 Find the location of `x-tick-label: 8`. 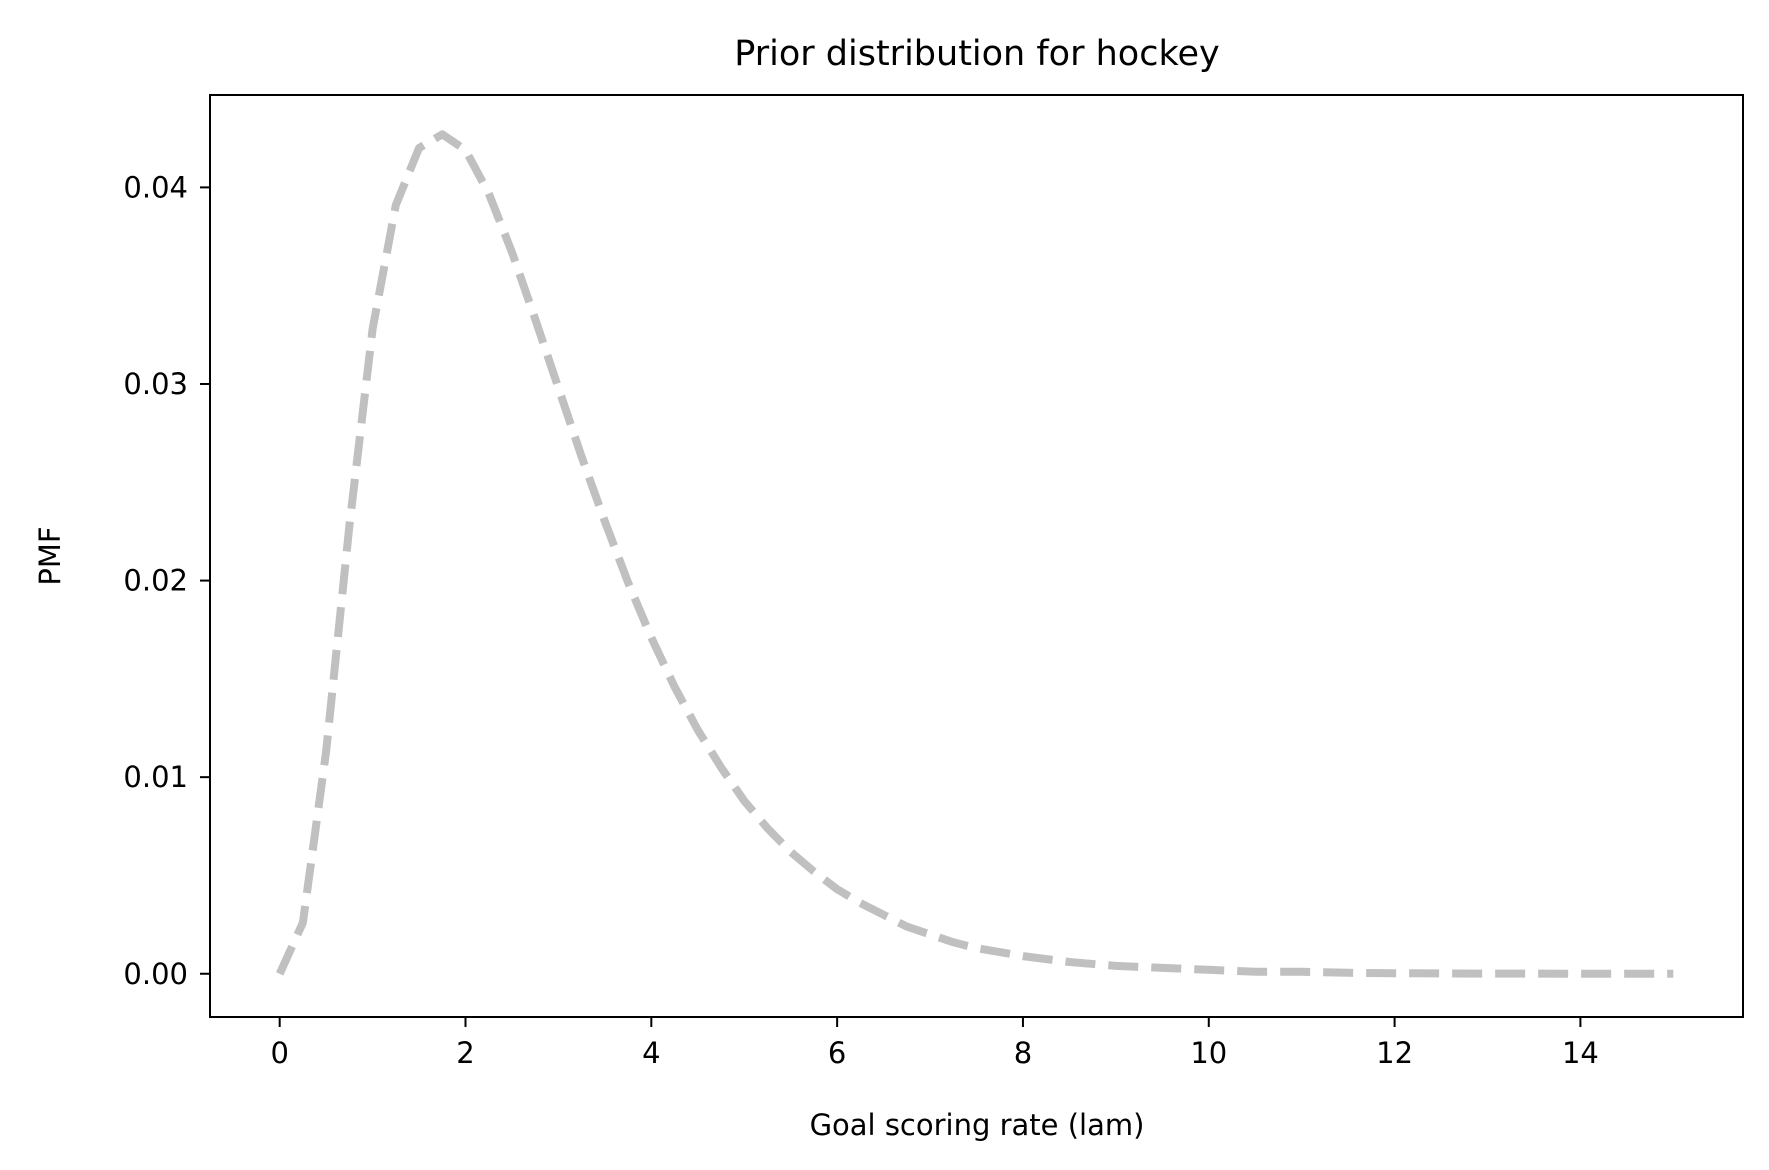

x-tick-label: 8 is located at coordinates (1023, 1053).